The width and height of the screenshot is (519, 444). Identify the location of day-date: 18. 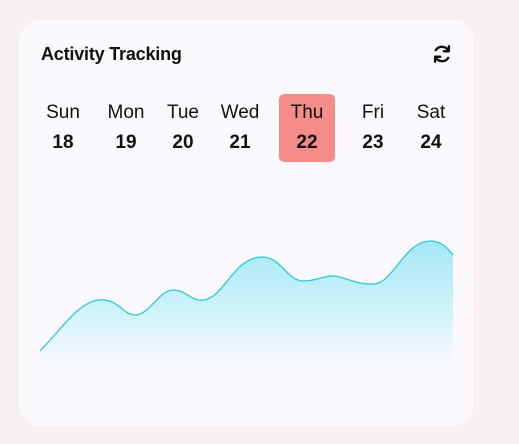
(63, 142).